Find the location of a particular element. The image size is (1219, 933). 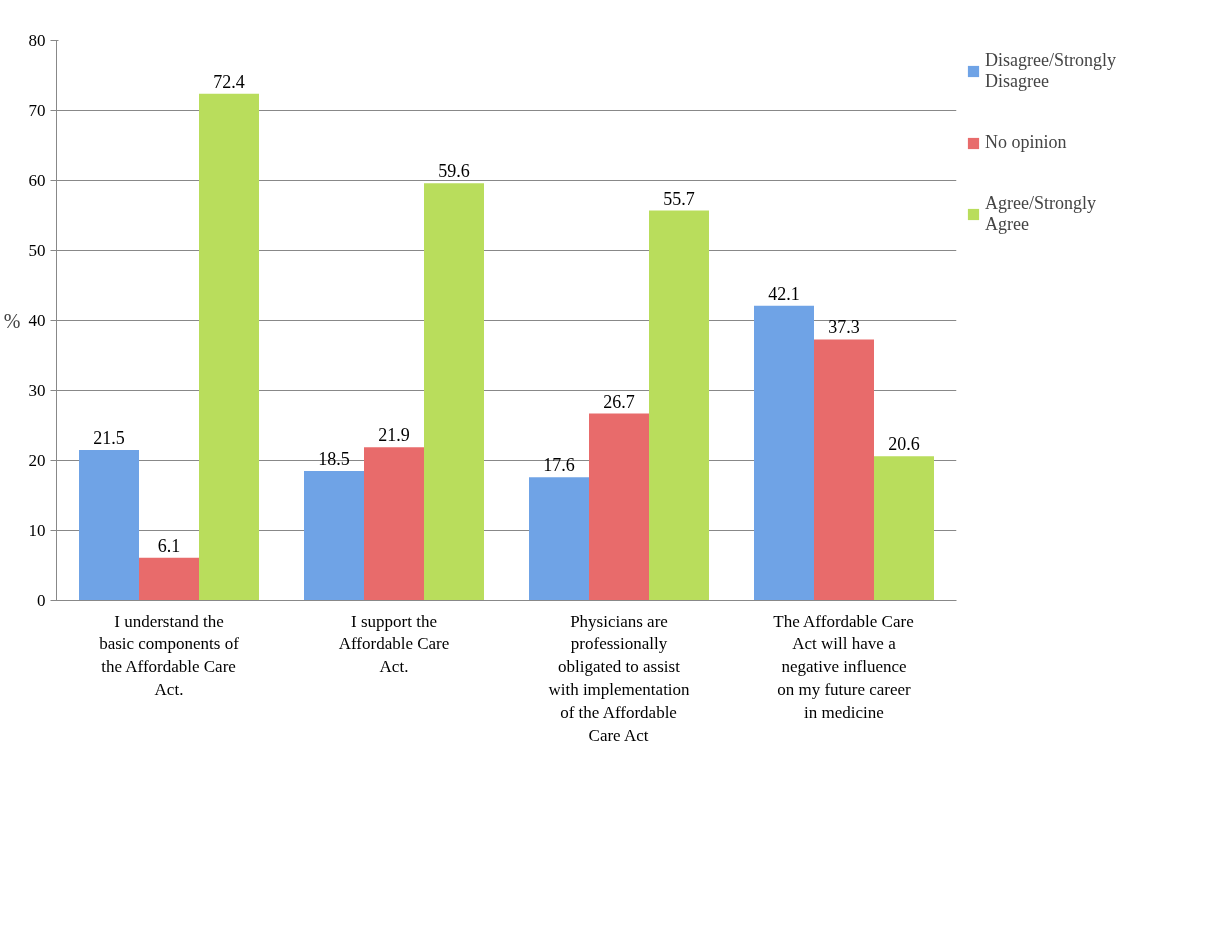

x-tick-label: The Affordable Care Act will have a negative influence on my future career in medicine is located at coordinates (843, 666).